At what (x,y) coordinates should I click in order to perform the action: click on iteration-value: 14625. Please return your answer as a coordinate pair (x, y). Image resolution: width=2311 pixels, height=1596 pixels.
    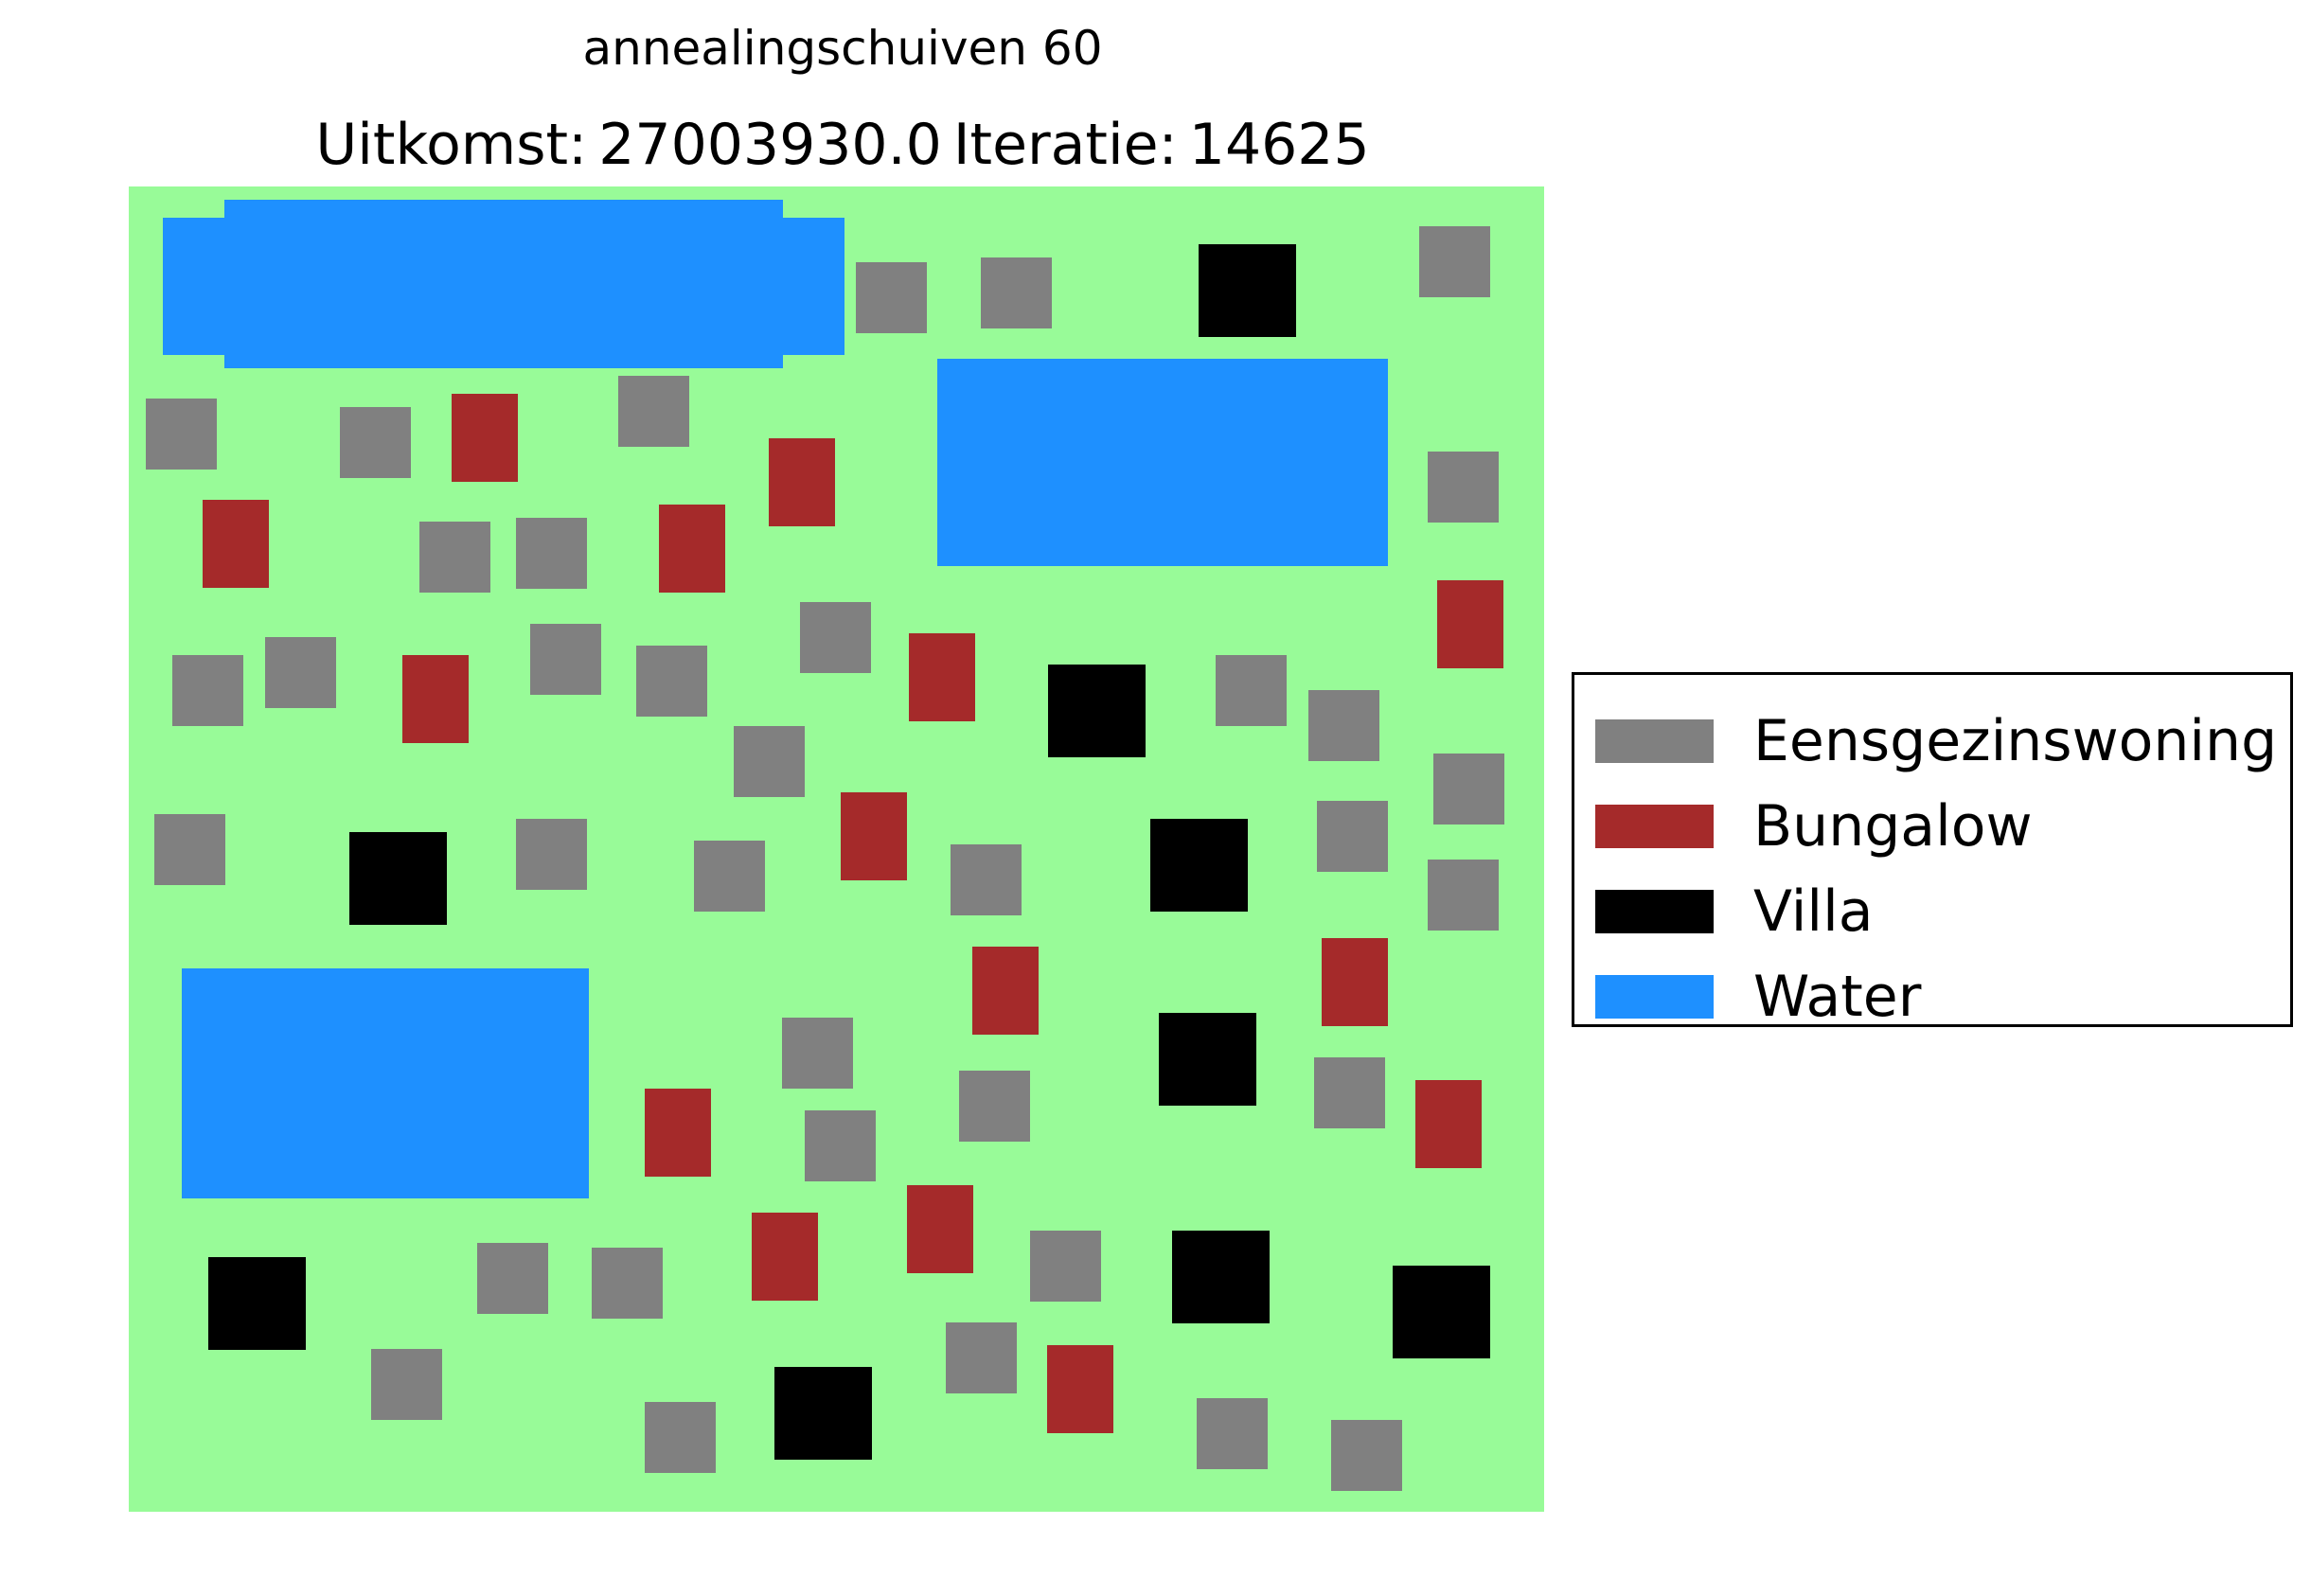
    Looking at the image, I should click on (1279, 145).